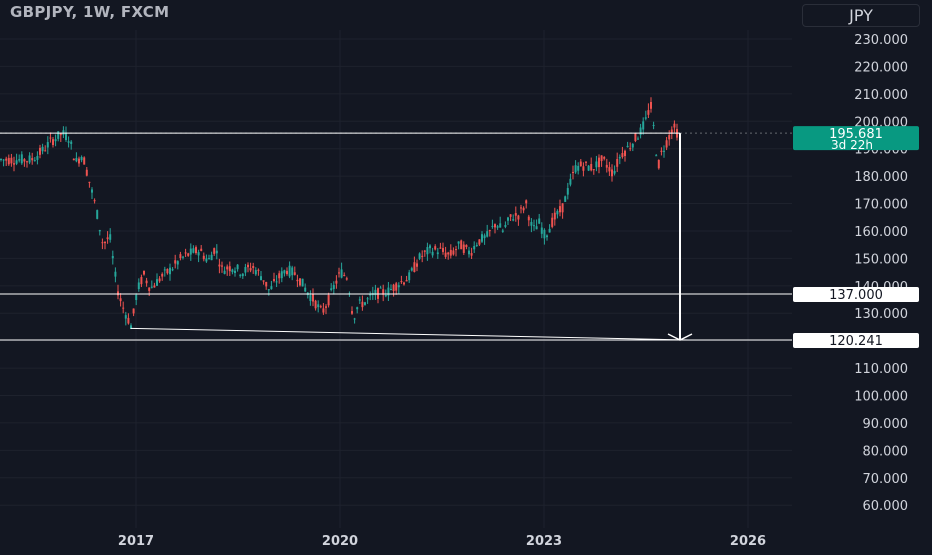  What do you see at coordinates (856, 295) in the screenshot?
I see `price-label-137: 137.000` at bounding box center [856, 295].